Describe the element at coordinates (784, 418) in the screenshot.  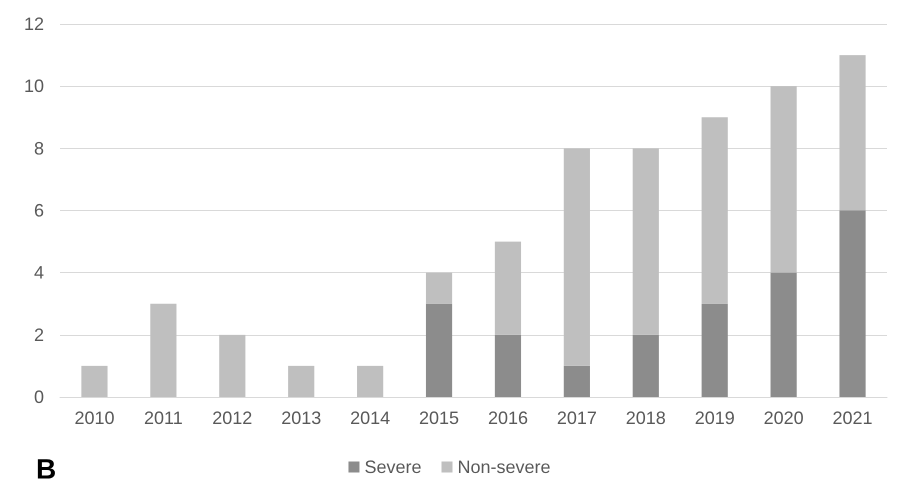
I see `x-tick-label: 2020` at that location.